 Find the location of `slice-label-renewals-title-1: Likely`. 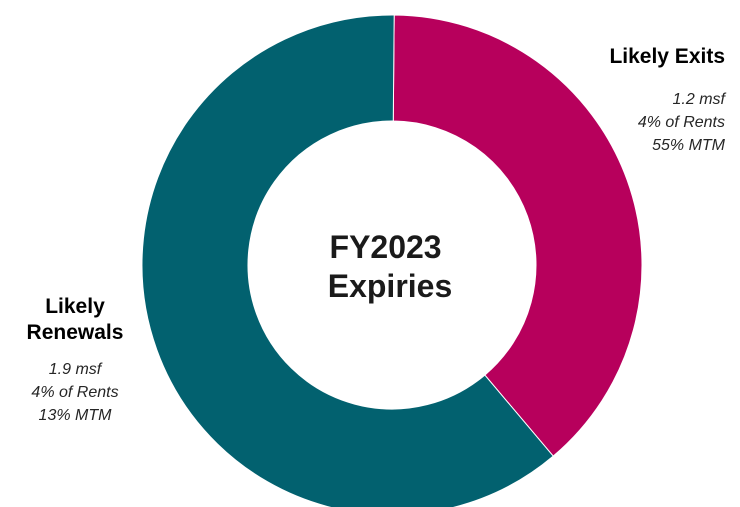

slice-label-renewals-title-1: Likely is located at coordinates (75, 306).